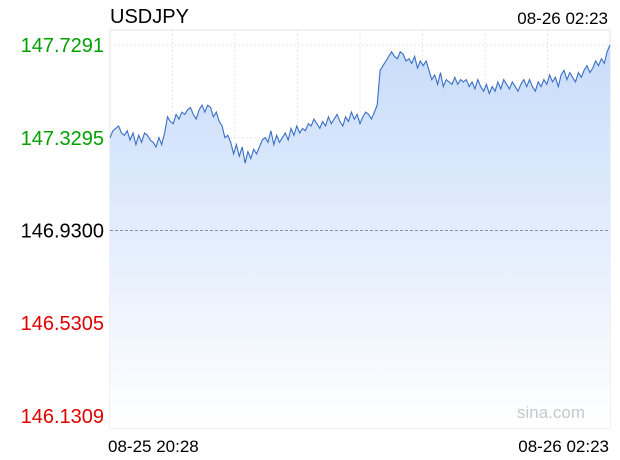 This screenshot has height=460, width=620. I want to click on y-tick-label: 146.9300, so click(62, 232).